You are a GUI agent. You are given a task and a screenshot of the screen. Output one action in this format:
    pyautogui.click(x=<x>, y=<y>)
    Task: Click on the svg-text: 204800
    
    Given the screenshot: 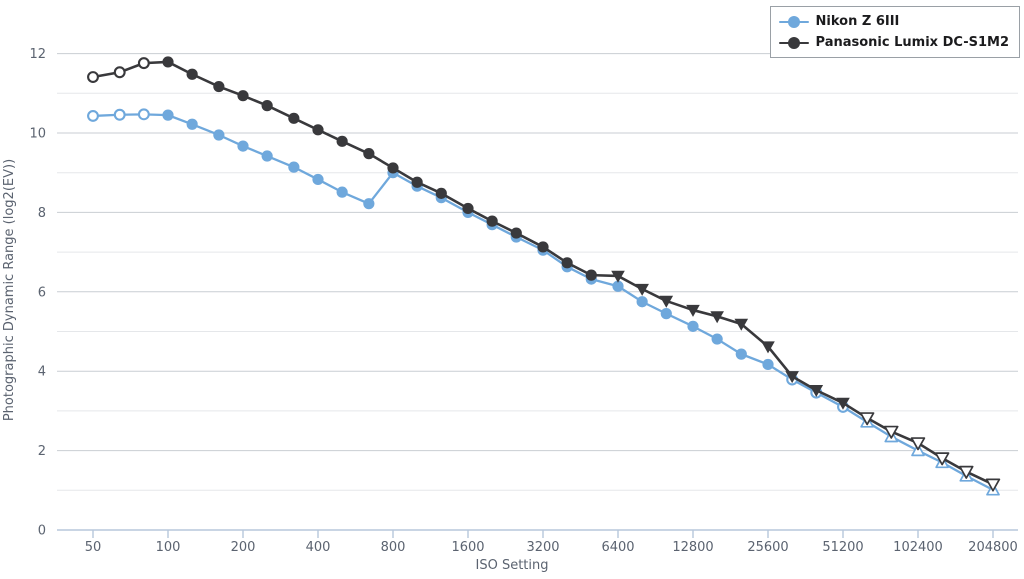 What is the action you would take?
    pyautogui.click(x=993, y=547)
    